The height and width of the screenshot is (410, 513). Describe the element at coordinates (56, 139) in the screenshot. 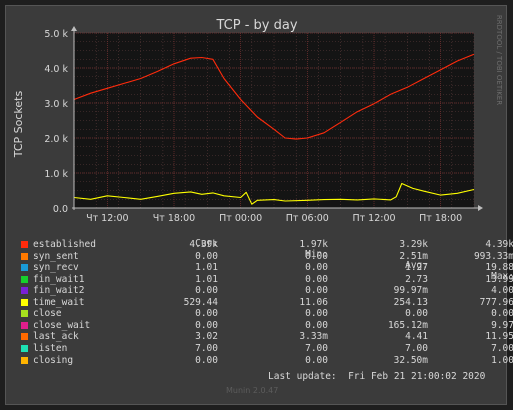

I see `y-tick-label: 2.0 k` at that location.